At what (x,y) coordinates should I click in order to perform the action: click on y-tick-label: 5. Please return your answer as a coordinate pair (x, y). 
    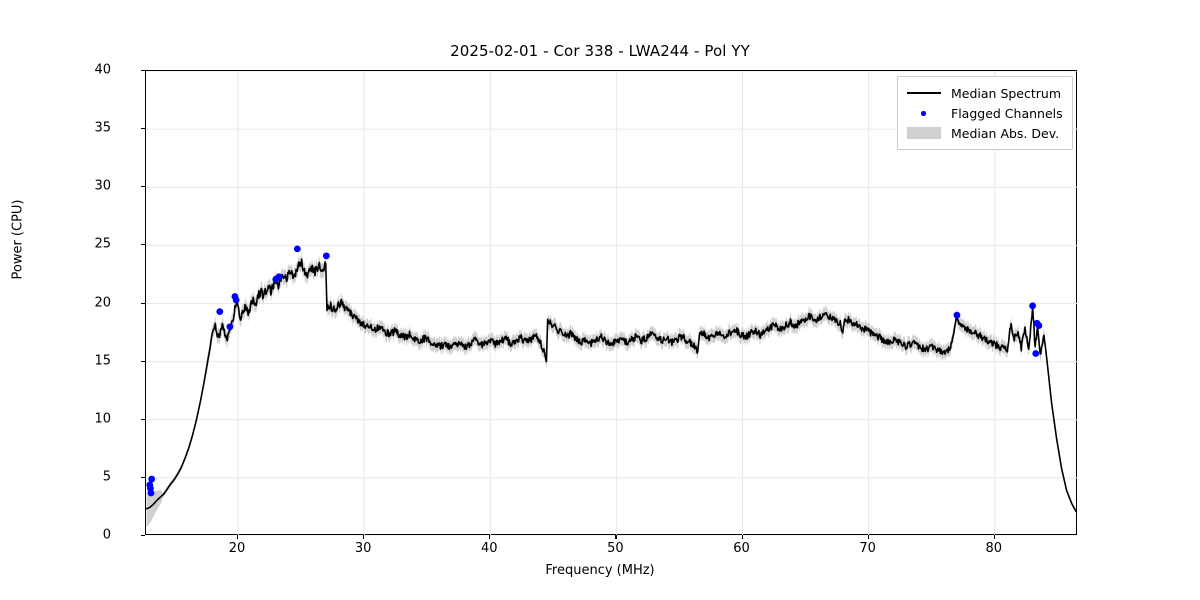
    Looking at the image, I should click on (106, 477).